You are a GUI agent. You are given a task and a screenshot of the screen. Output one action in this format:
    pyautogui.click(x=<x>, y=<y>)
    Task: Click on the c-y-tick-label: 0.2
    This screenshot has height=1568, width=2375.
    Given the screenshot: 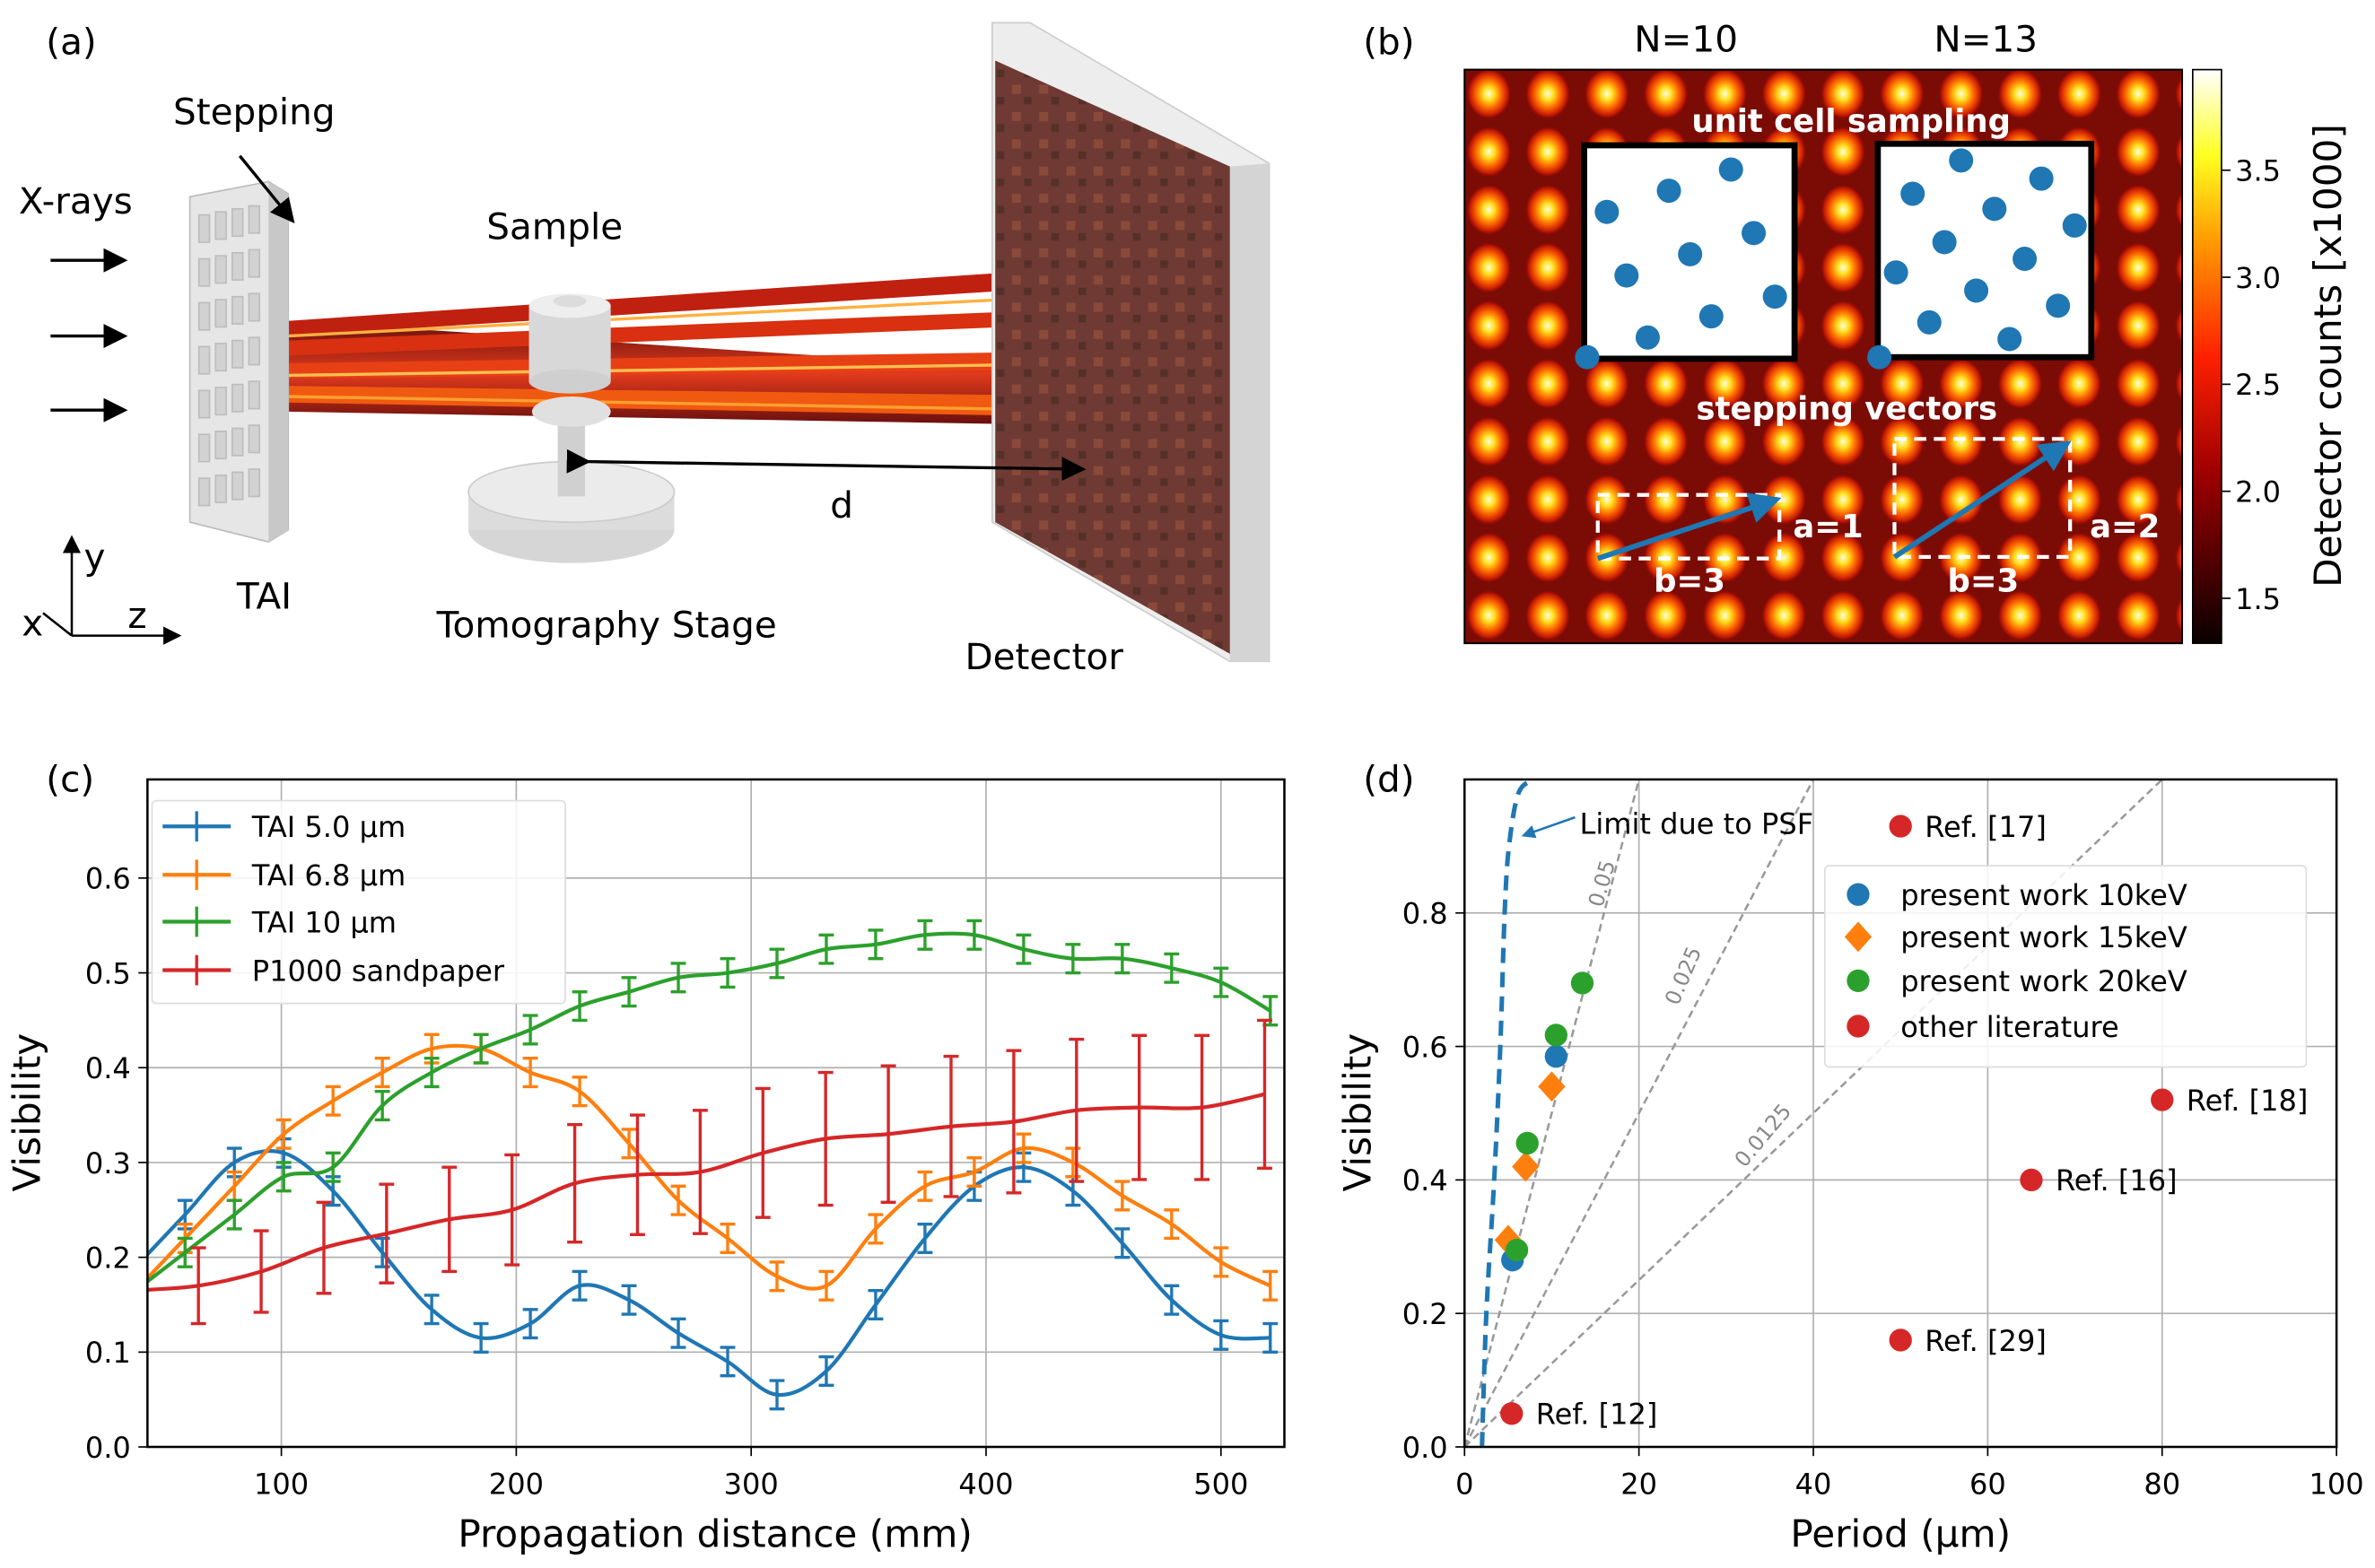 What is the action you would take?
    pyautogui.click(x=108, y=1258)
    